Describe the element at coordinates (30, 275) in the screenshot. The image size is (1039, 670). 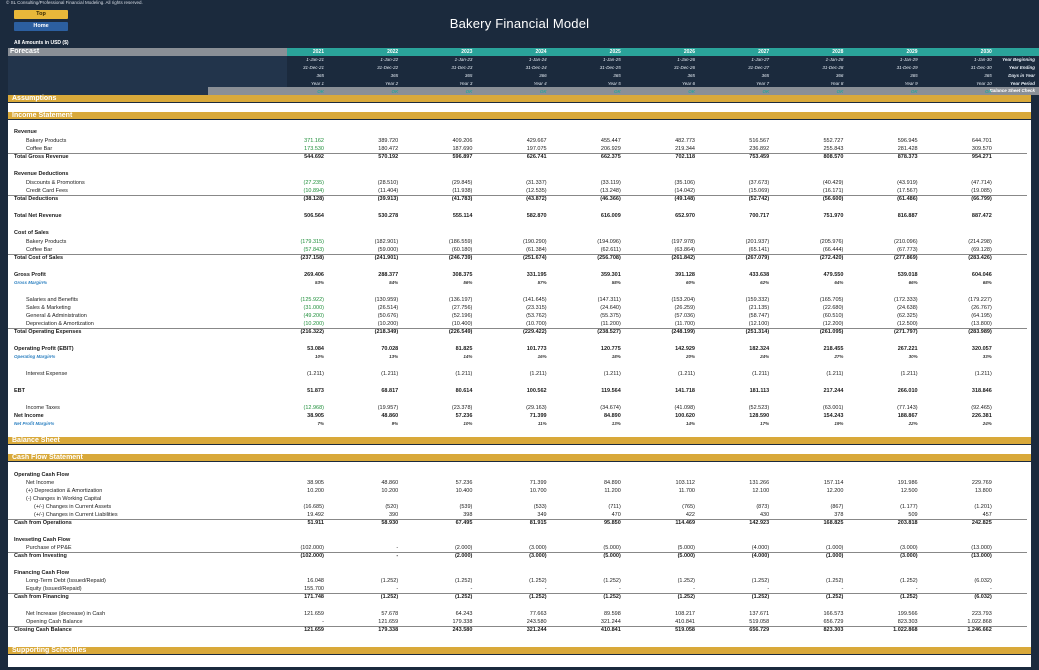
I see `row-label: Gross Profit` at that location.